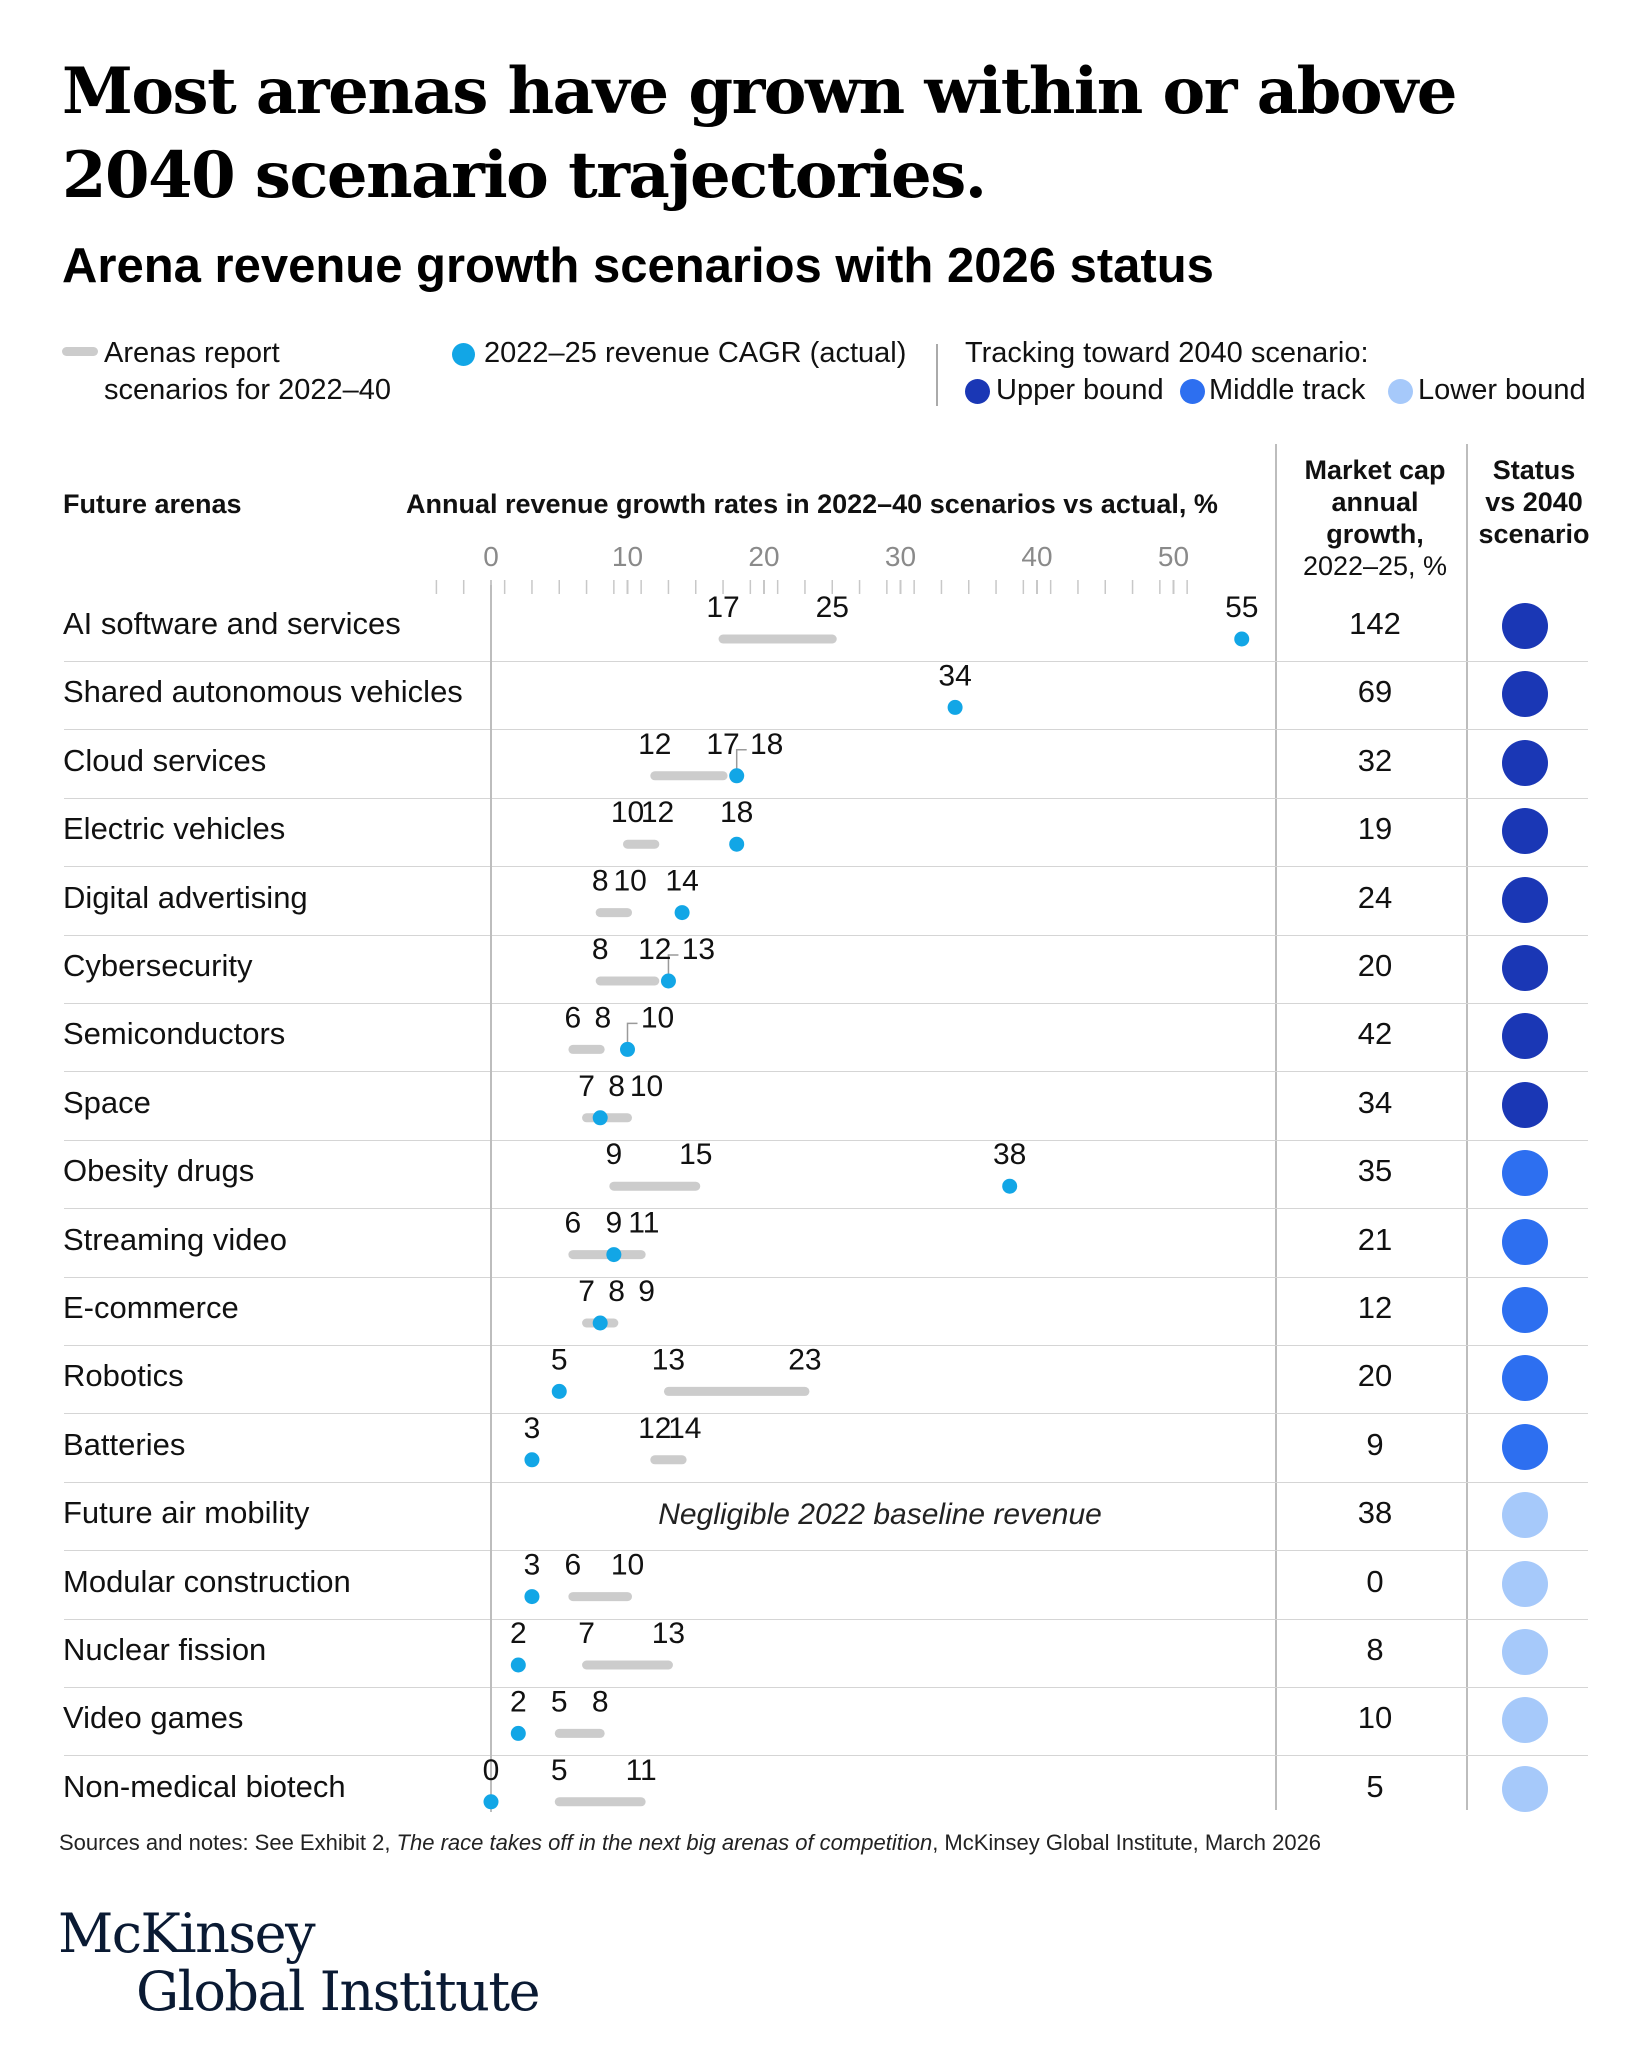 This screenshot has height=2047, width=1638. Describe the element at coordinates (668, 1633) in the screenshot. I see `scenario-high-label: 13` at that location.